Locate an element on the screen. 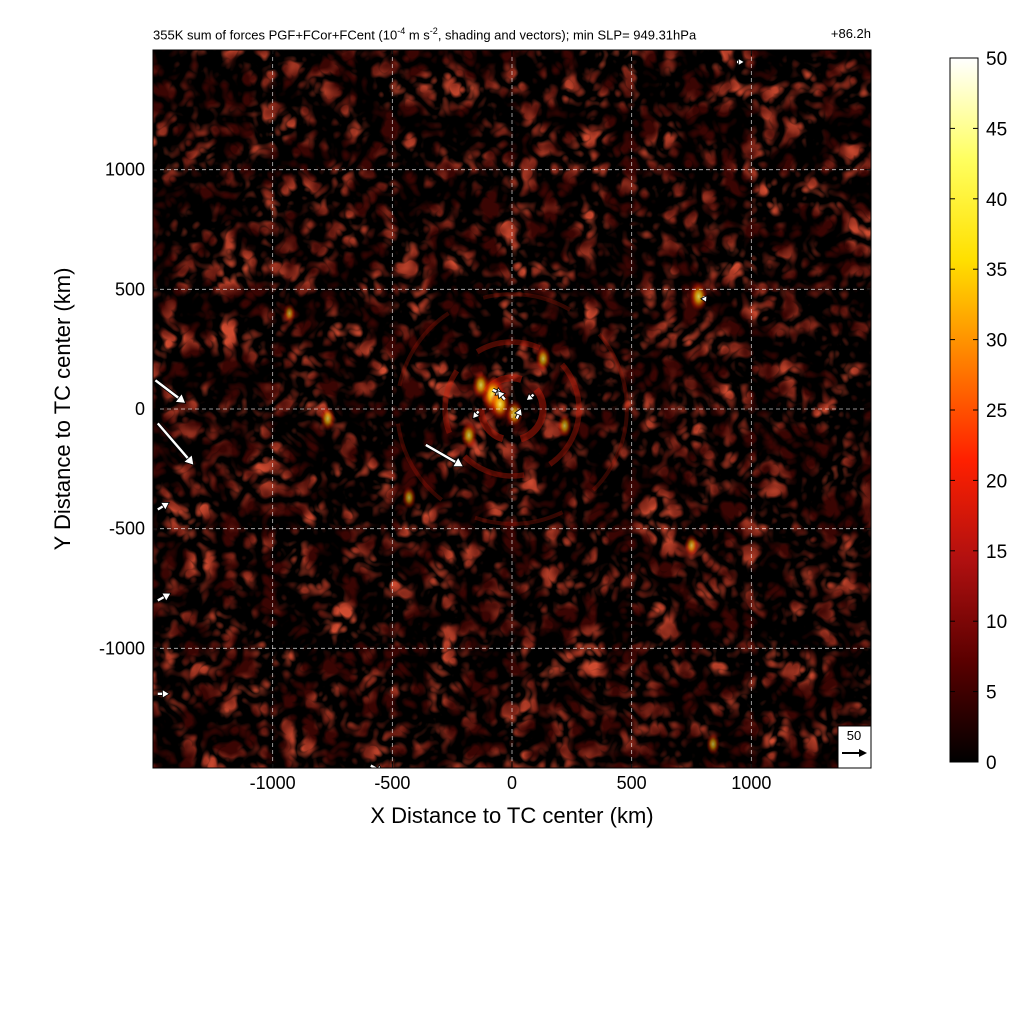 The width and height of the screenshot is (1024, 1024). colorbar-ticks: 0 5 10 15 20 25 30 35 40 45 50 is located at coordinates (978, 411).